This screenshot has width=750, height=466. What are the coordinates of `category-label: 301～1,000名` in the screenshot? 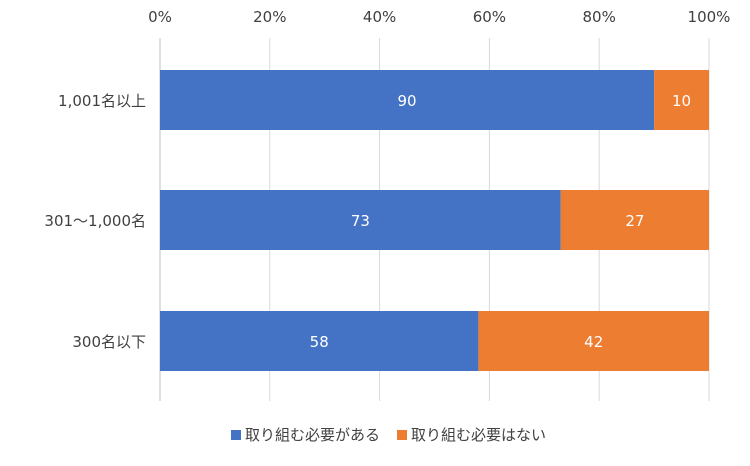 It's located at (95, 221).